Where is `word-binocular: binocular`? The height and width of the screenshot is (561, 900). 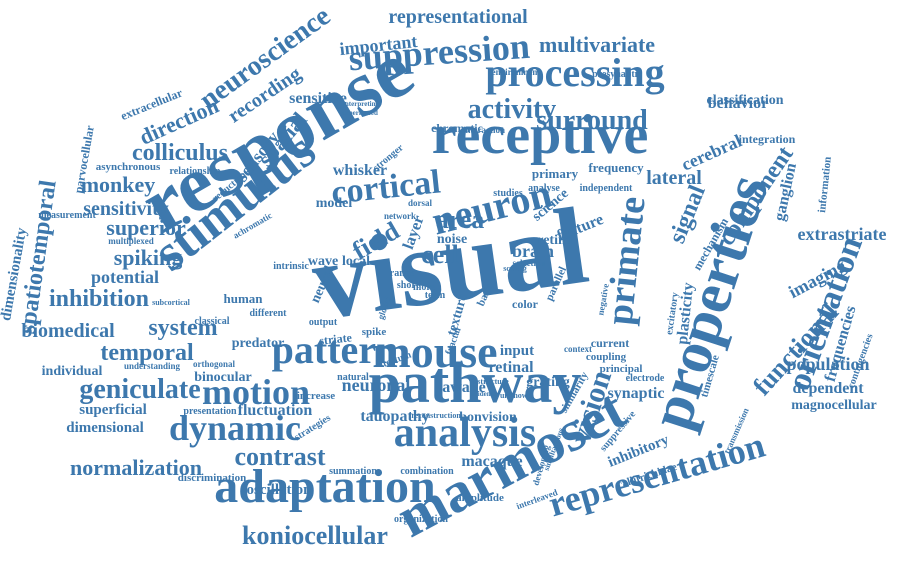 word-binocular: binocular is located at coordinates (223, 377).